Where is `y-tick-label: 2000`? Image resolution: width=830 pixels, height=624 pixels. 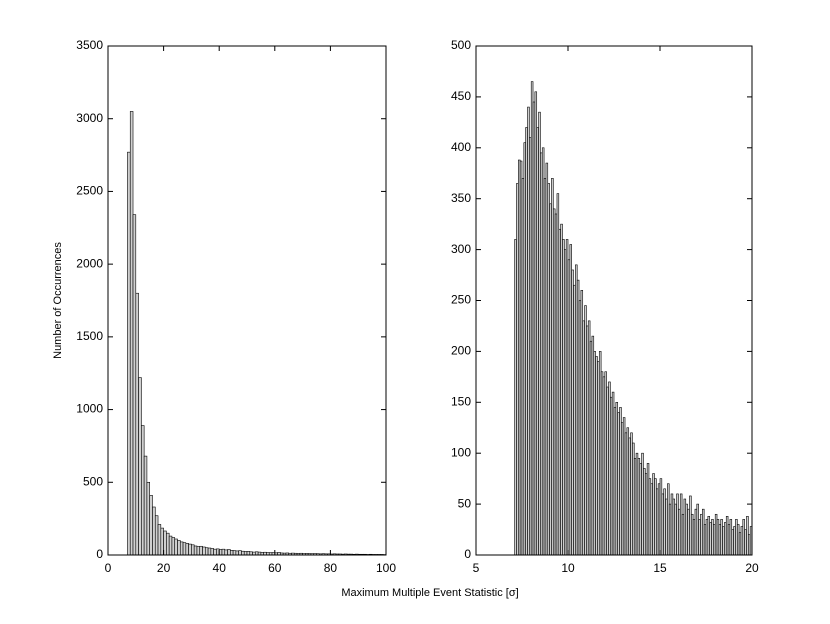
y-tick-label: 2000 is located at coordinates (89, 263).